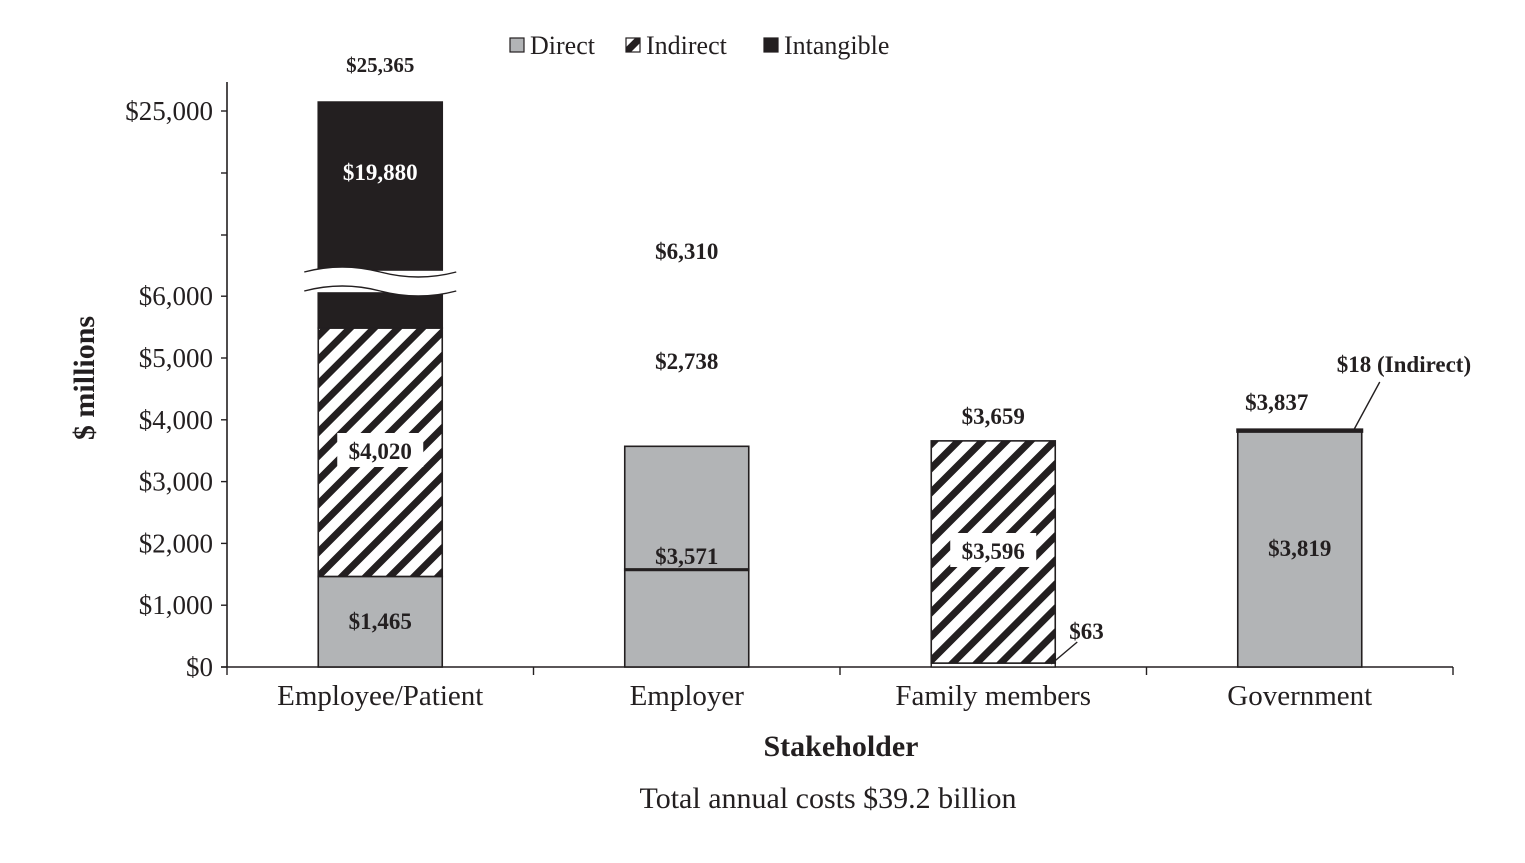 This screenshot has height=863, width=1525. What do you see at coordinates (687, 45) in the screenshot?
I see `legend-label: Indirect` at bounding box center [687, 45].